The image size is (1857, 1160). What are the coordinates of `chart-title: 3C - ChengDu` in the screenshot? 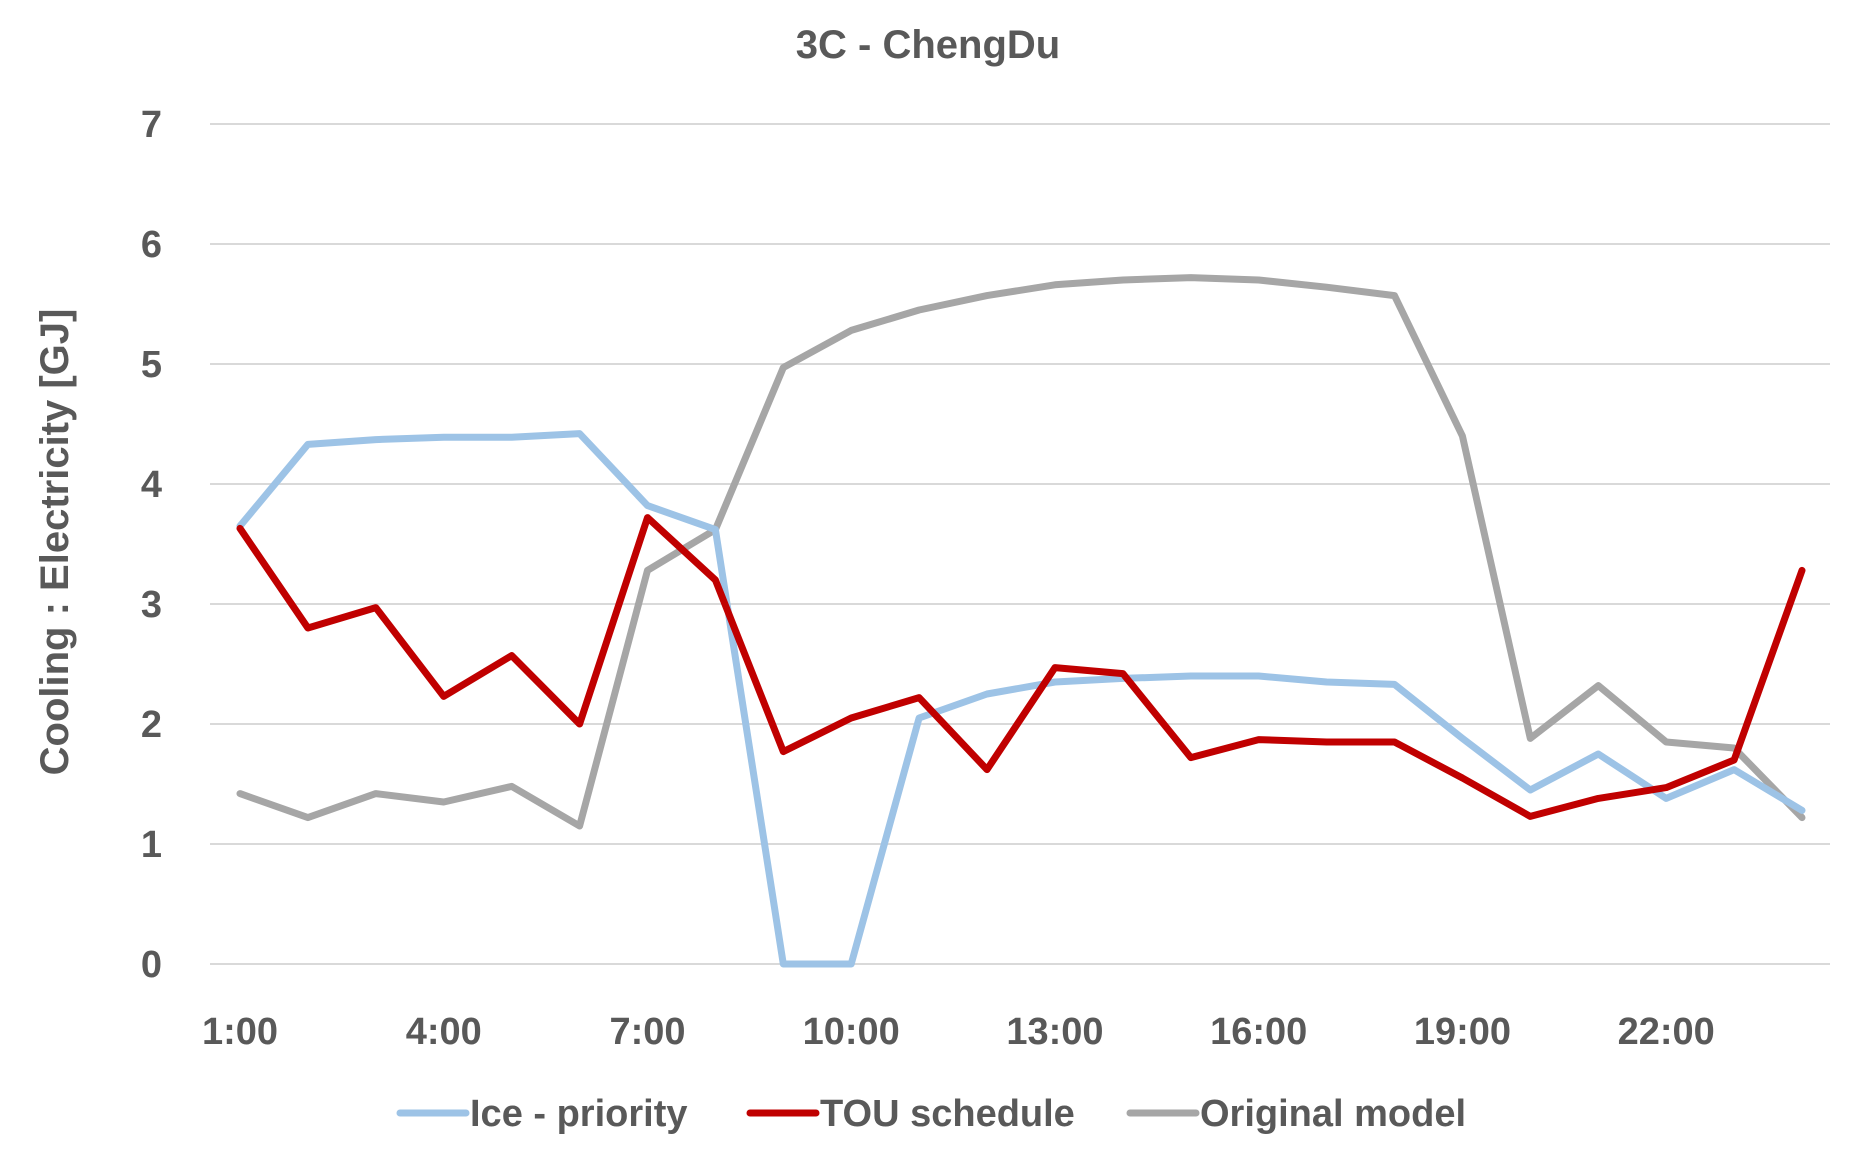 It's located at (928, 45).